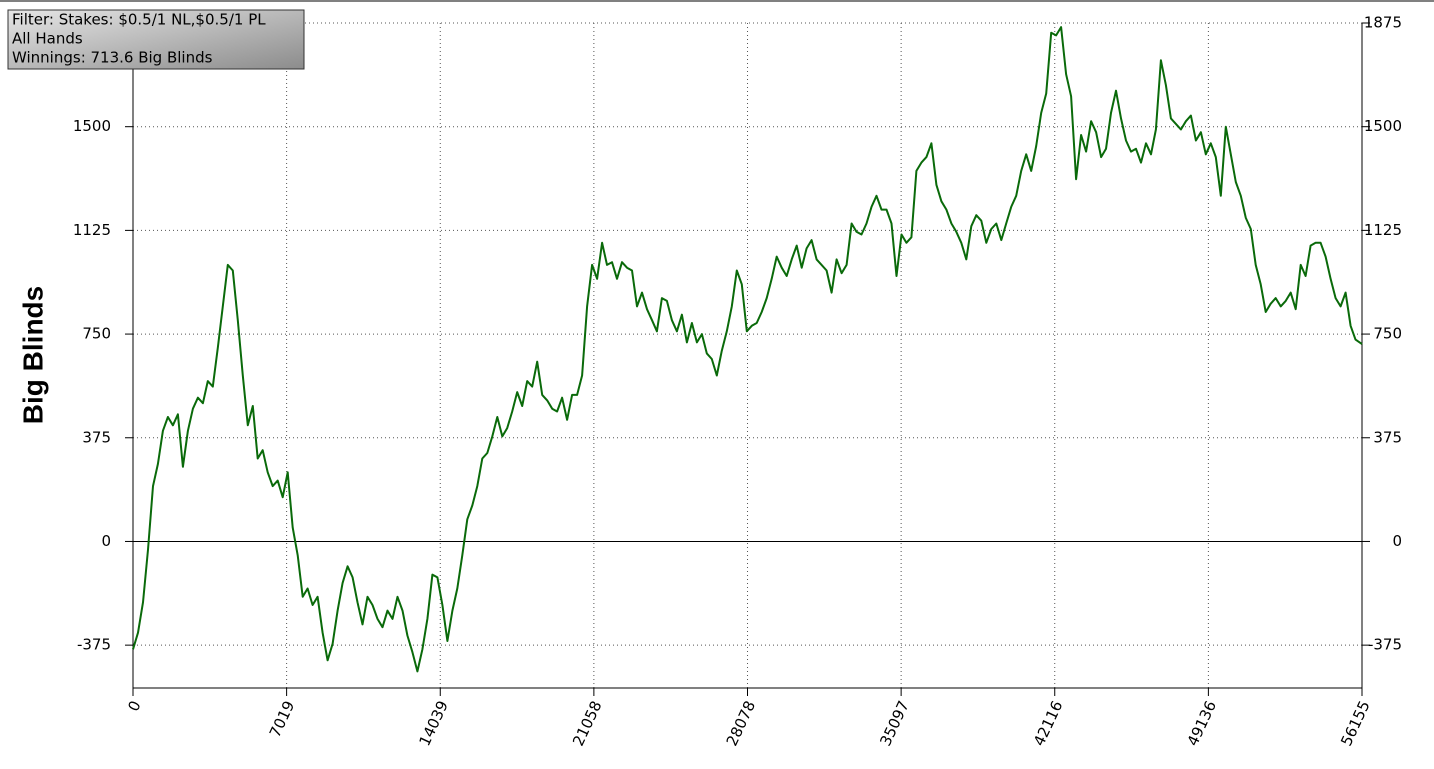  What do you see at coordinates (1387, 437) in the screenshot?
I see `y2-tick-label: 375` at bounding box center [1387, 437].